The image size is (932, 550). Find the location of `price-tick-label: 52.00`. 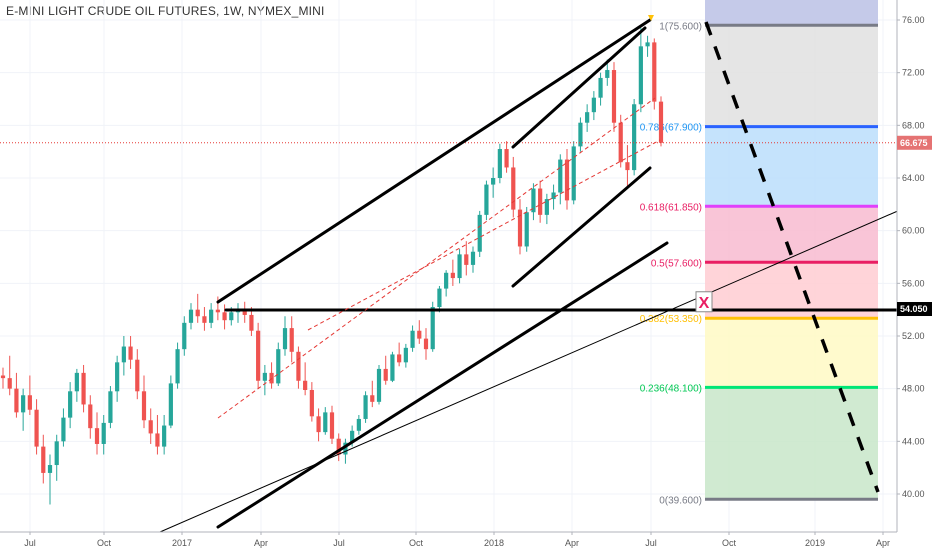

price-tick-label: 52.00 is located at coordinates (913, 336).